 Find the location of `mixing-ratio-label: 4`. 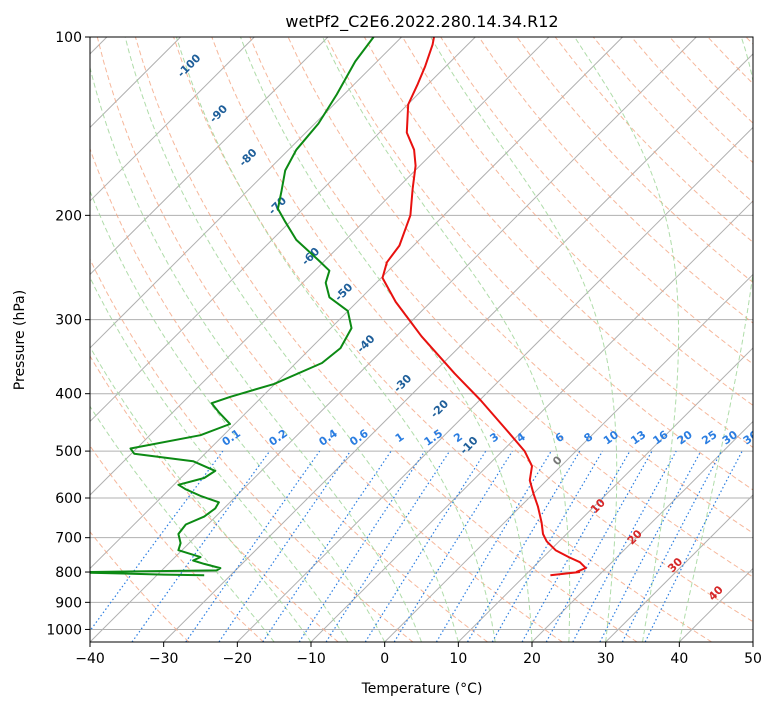

mixing-ratio-label: 4 is located at coordinates (521, 437).